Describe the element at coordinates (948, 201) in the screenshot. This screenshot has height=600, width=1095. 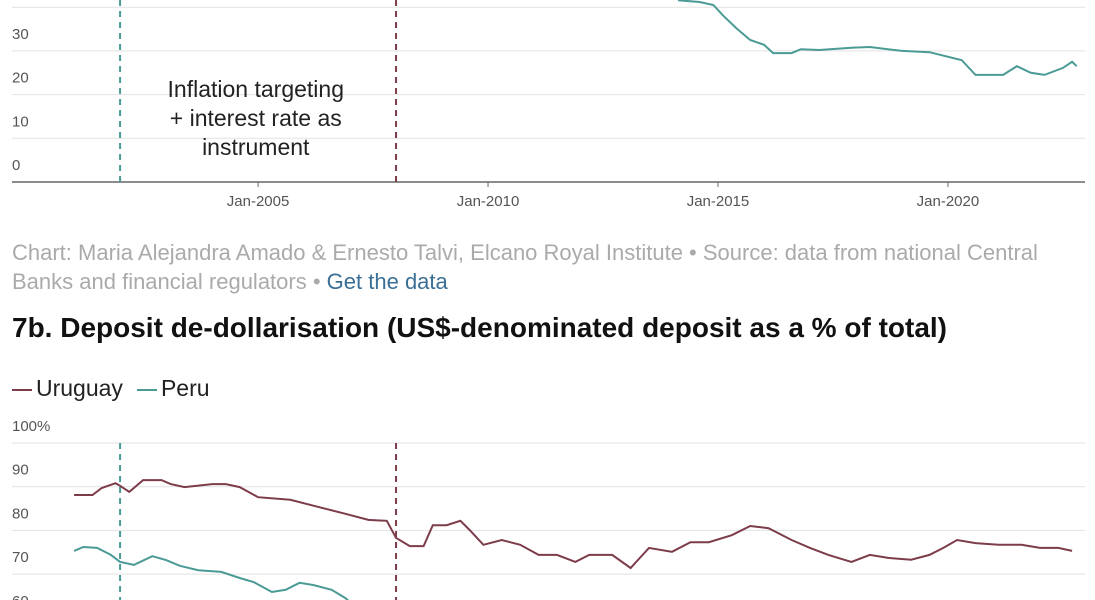
I see `x-tick-label: Jan-2020` at that location.